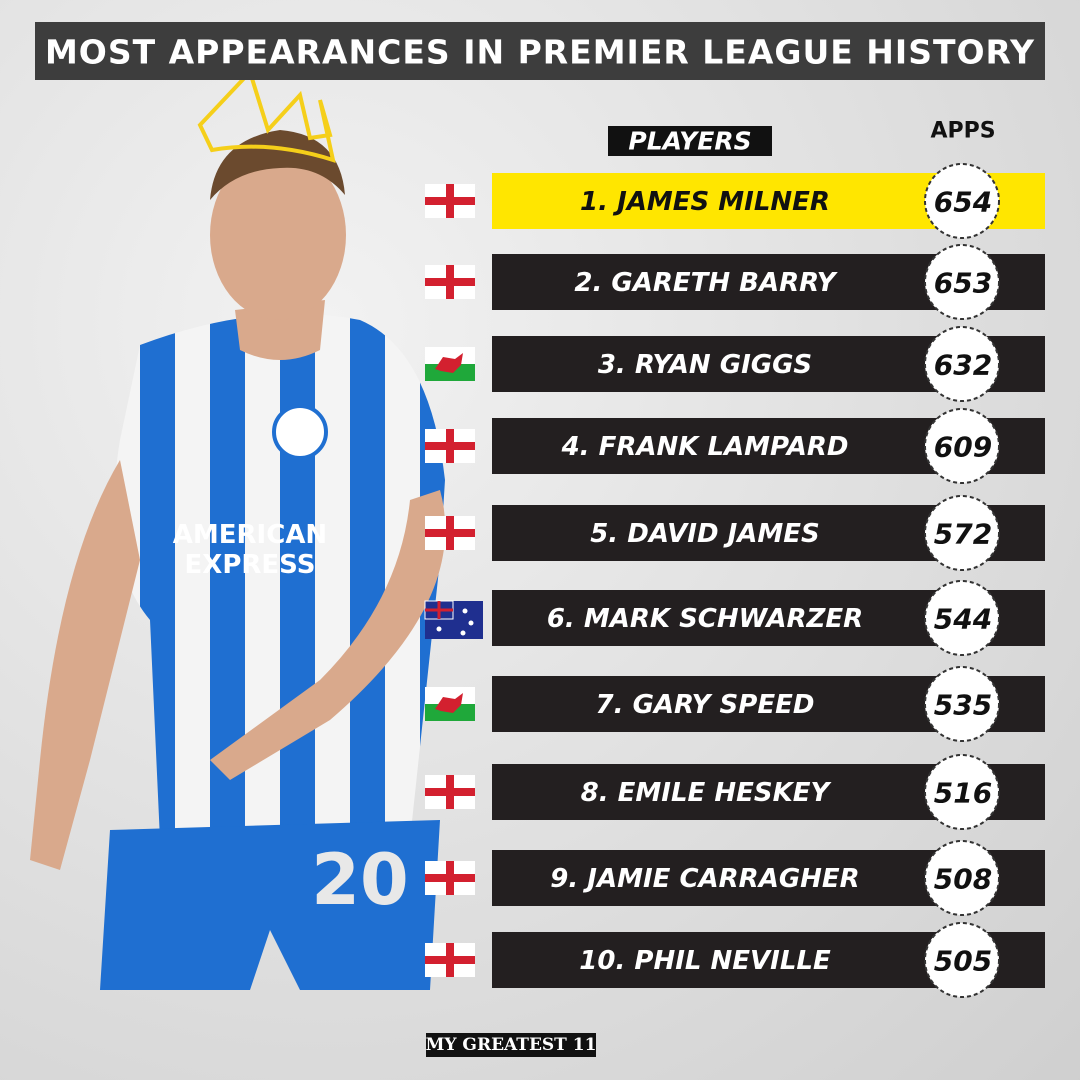 The width and height of the screenshot is (1080, 1084). I want to click on credit: MY GREATEST 11, so click(511, 1045).